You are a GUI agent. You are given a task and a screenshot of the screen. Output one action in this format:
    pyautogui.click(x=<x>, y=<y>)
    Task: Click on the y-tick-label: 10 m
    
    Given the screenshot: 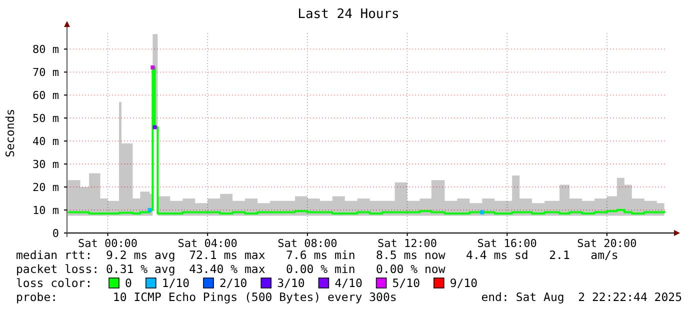 What is the action you would take?
    pyautogui.click(x=46, y=210)
    